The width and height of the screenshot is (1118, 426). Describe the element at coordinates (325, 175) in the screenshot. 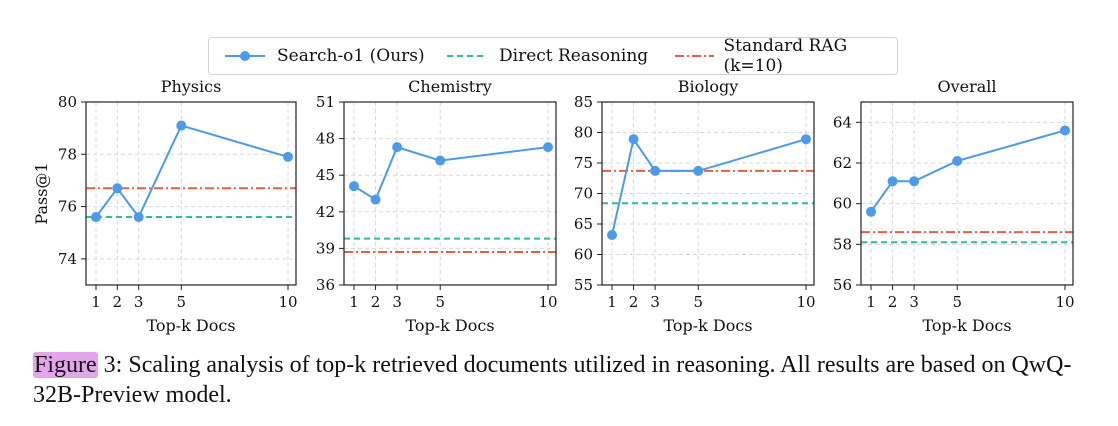

I see `y-tick-label: 45` at that location.